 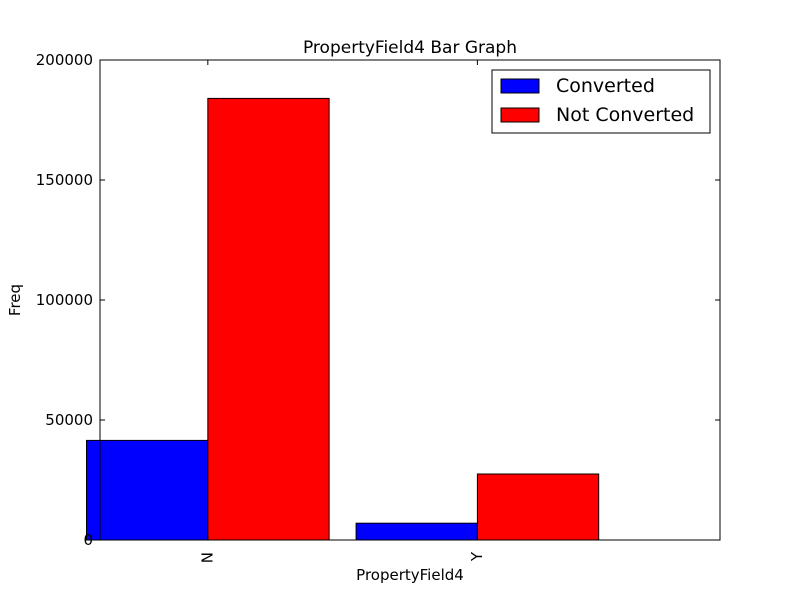 I want to click on legend-swatch-not-converted, so click(x=520, y=115).